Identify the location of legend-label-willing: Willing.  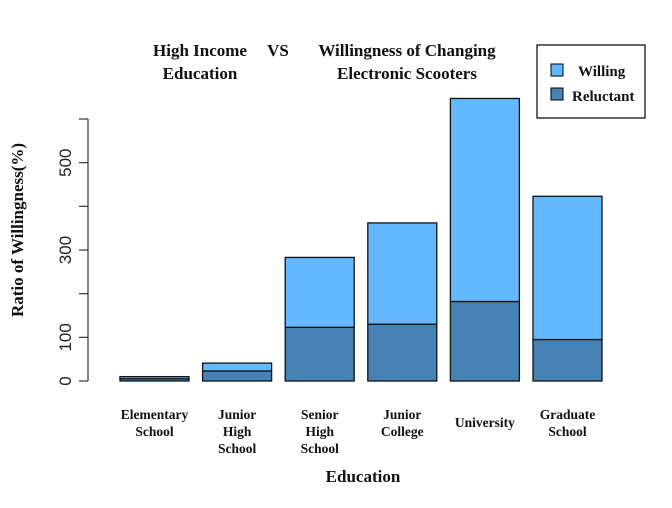
(602, 72).